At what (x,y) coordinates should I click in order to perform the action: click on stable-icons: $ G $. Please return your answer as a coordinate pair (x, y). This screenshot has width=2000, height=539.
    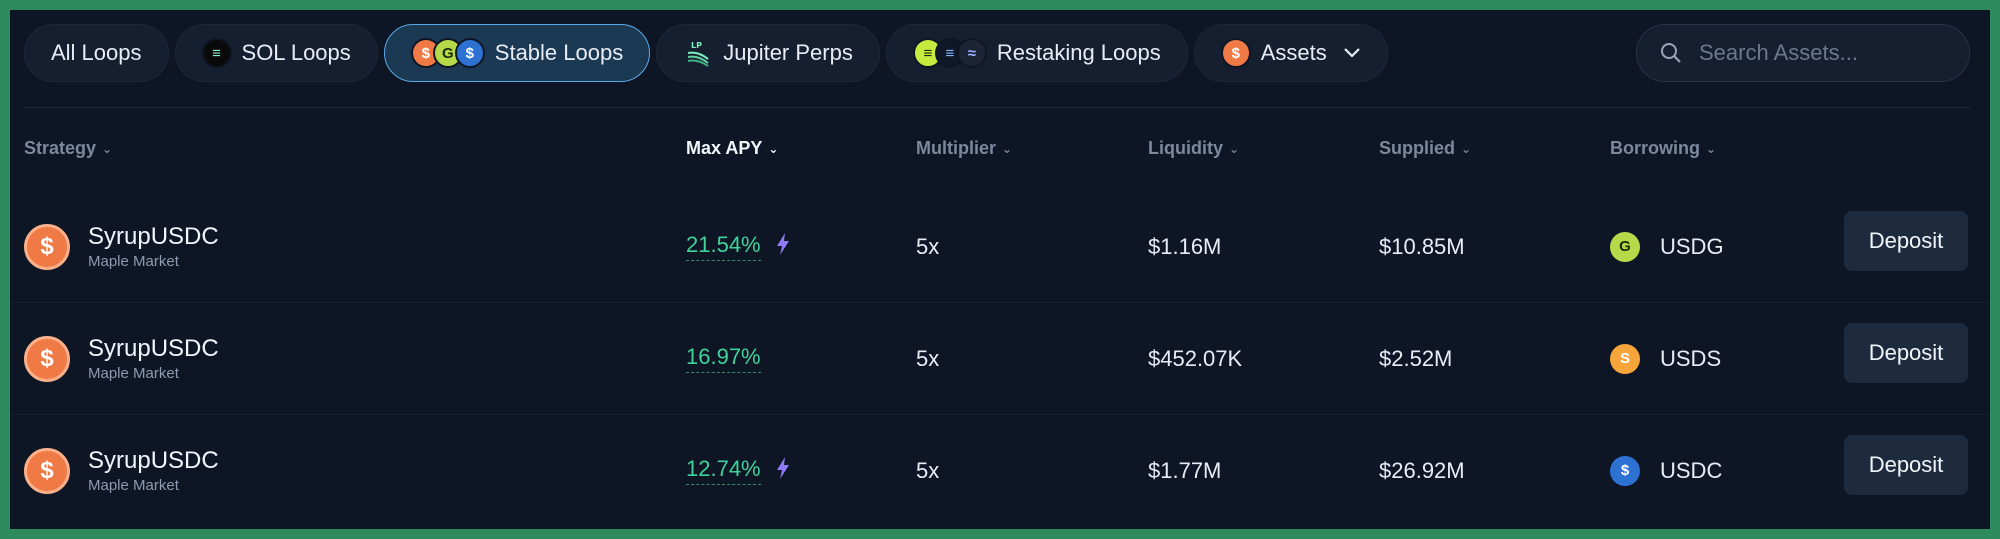
    Looking at the image, I should click on (447, 53).